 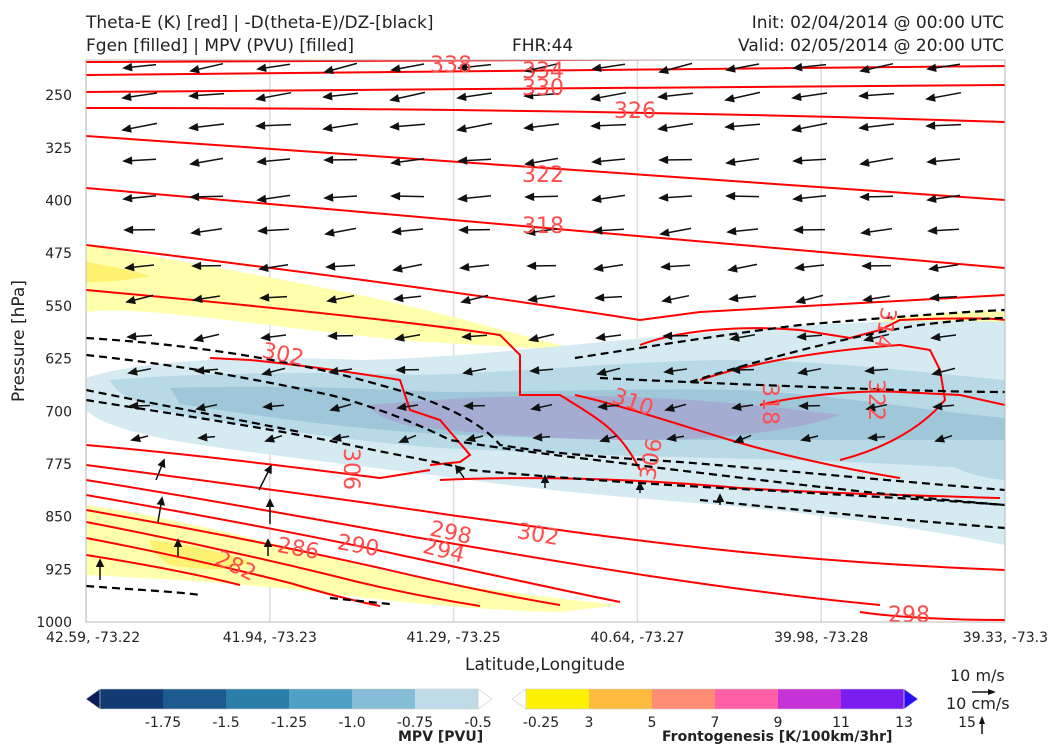 What do you see at coordinates (220, 46) in the screenshot?
I see `title-left-line2: Fgen [filled] | MPV (PVU) [filled]` at bounding box center [220, 46].